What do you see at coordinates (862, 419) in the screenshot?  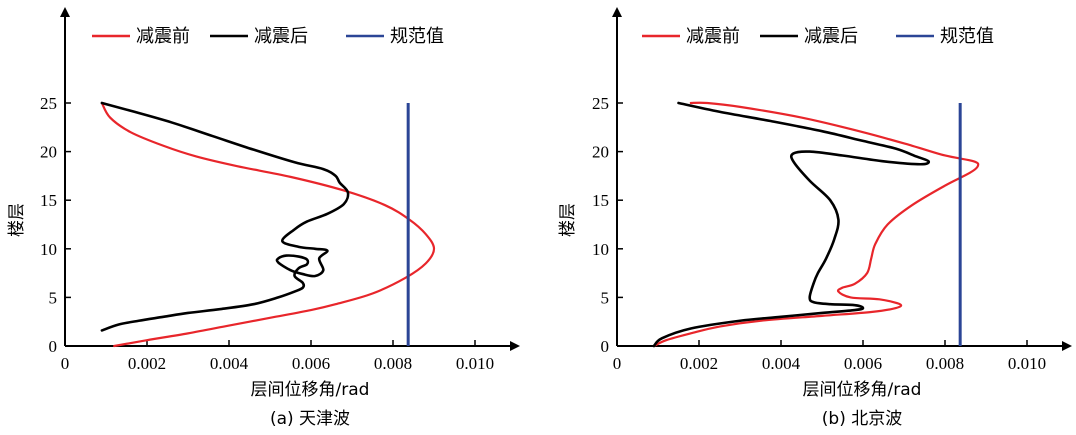 I see `panel-caption: (b) 北京波` at bounding box center [862, 419].